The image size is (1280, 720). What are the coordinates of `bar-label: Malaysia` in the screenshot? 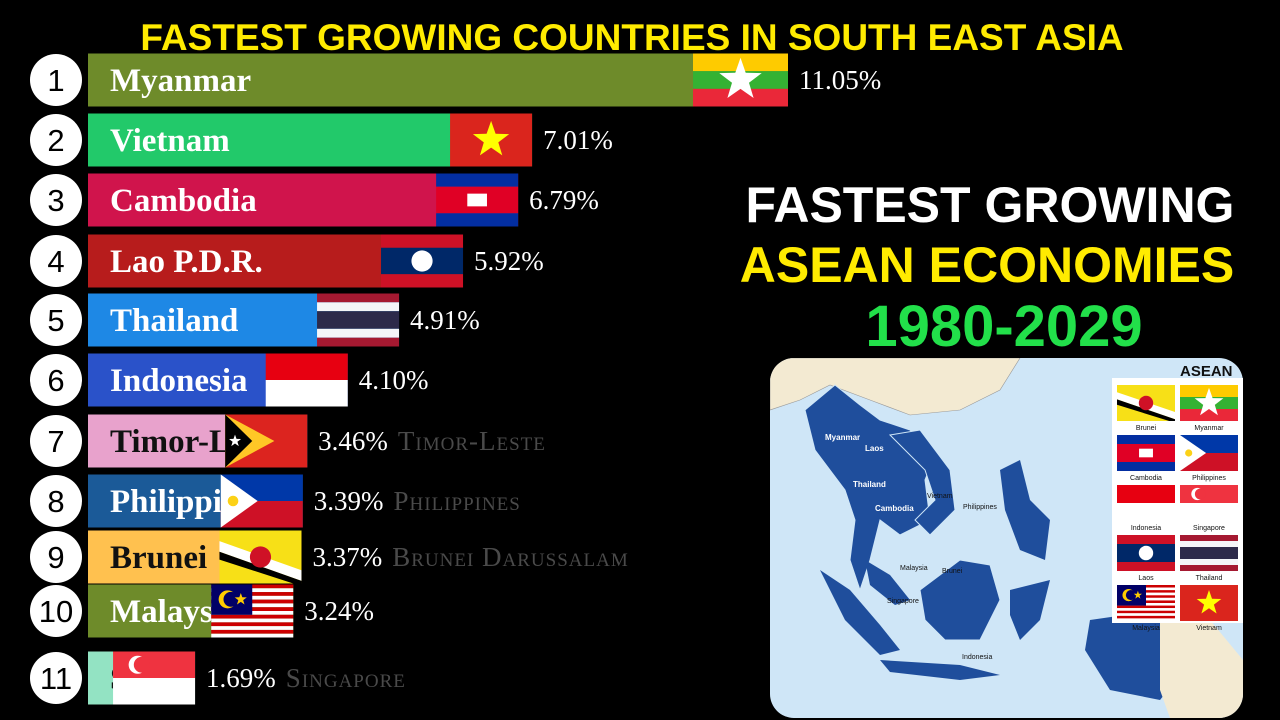 It's located at (174, 612).